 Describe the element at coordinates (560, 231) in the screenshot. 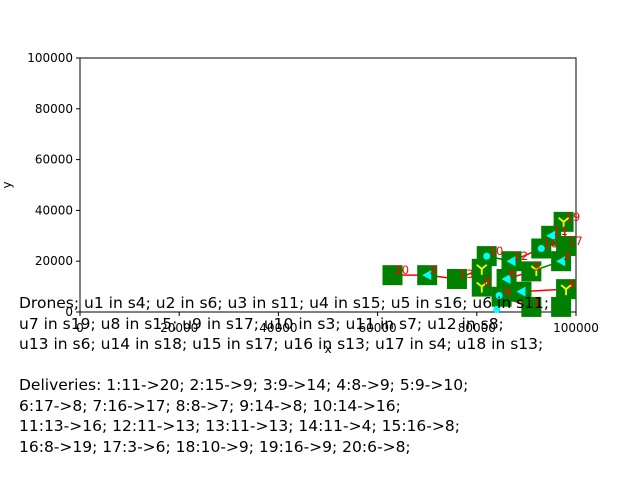

I see `station-label: 11` at that location.